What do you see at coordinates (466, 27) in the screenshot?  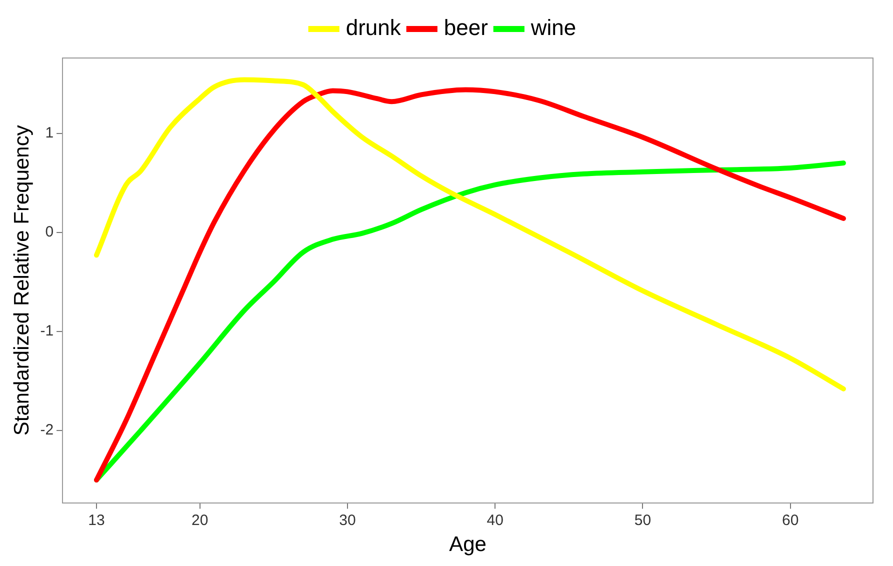 I see `legend-label: beer` at bounding box center [466, 27].